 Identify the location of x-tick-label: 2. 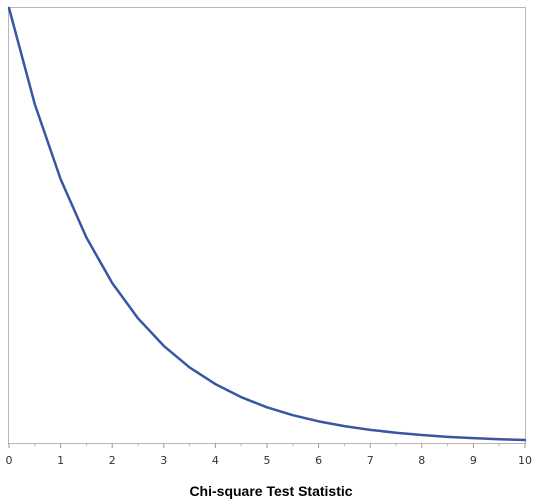
(112, 460).